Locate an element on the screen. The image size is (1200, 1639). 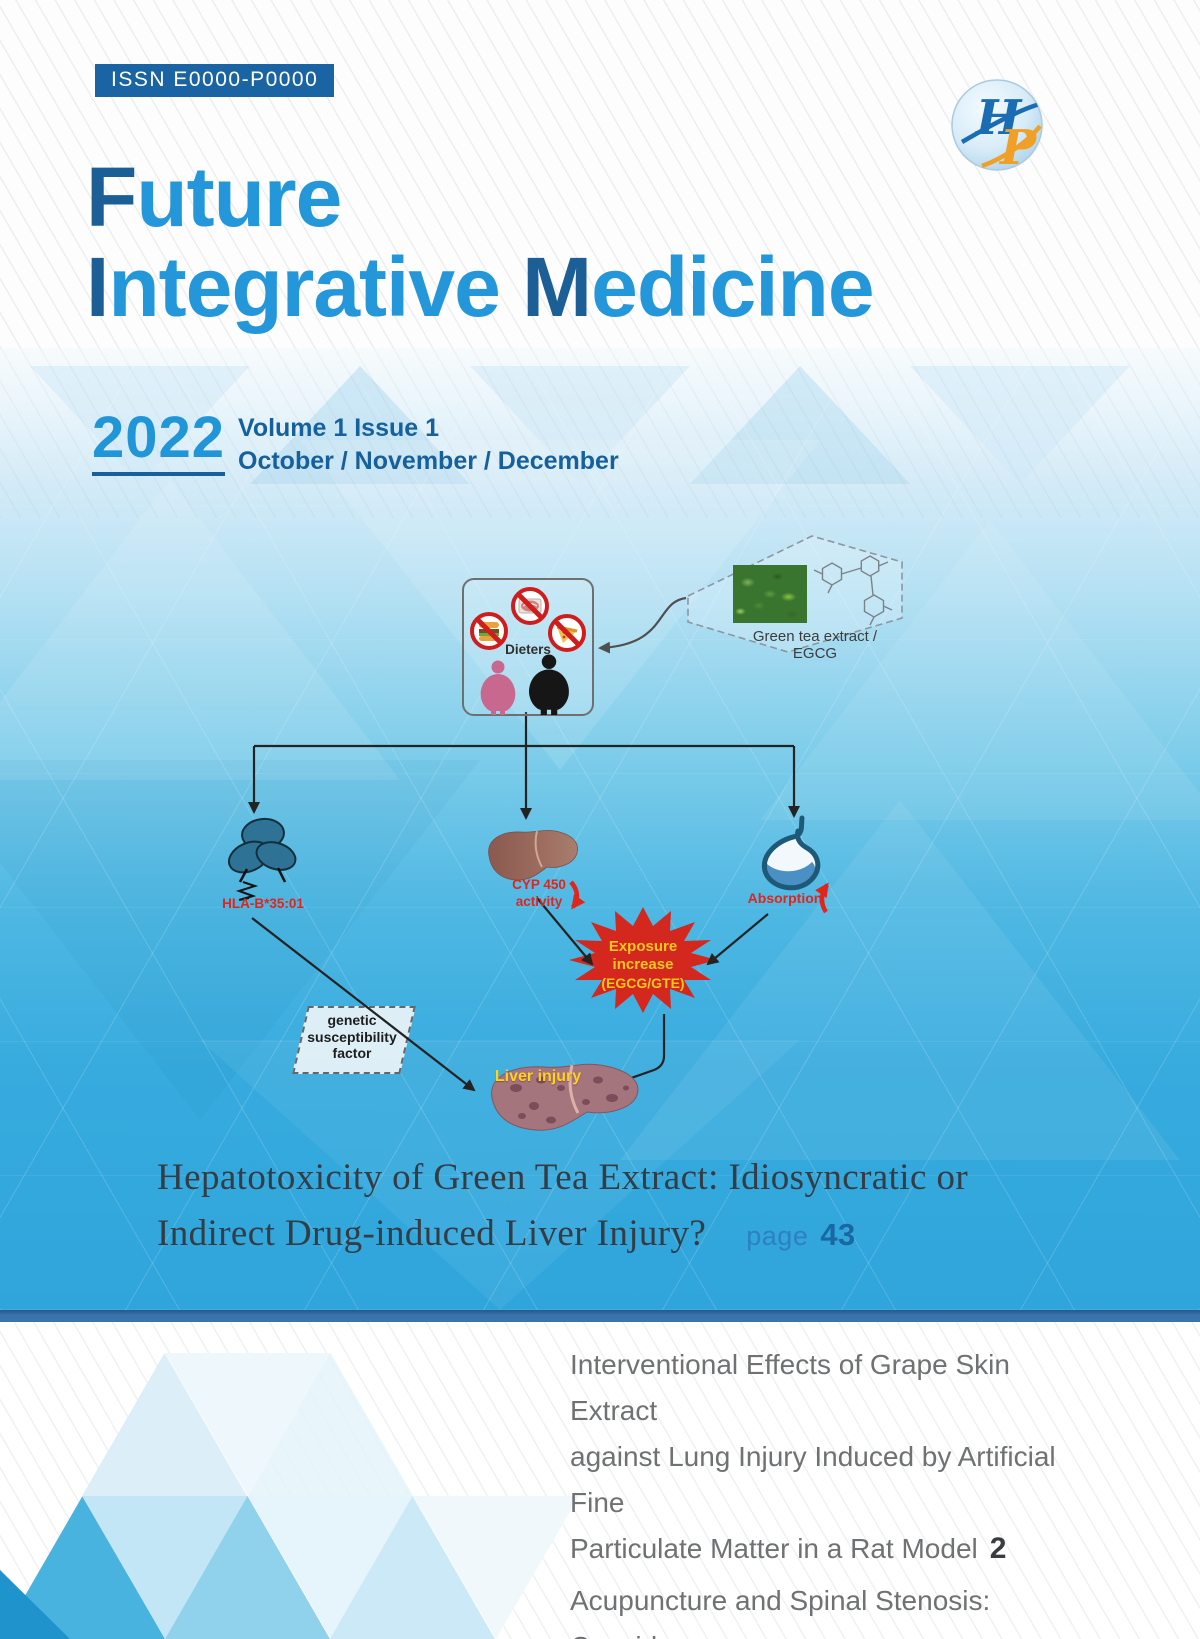
journal-title: Future Integrative Medicine is located at coordinates (480, 243).